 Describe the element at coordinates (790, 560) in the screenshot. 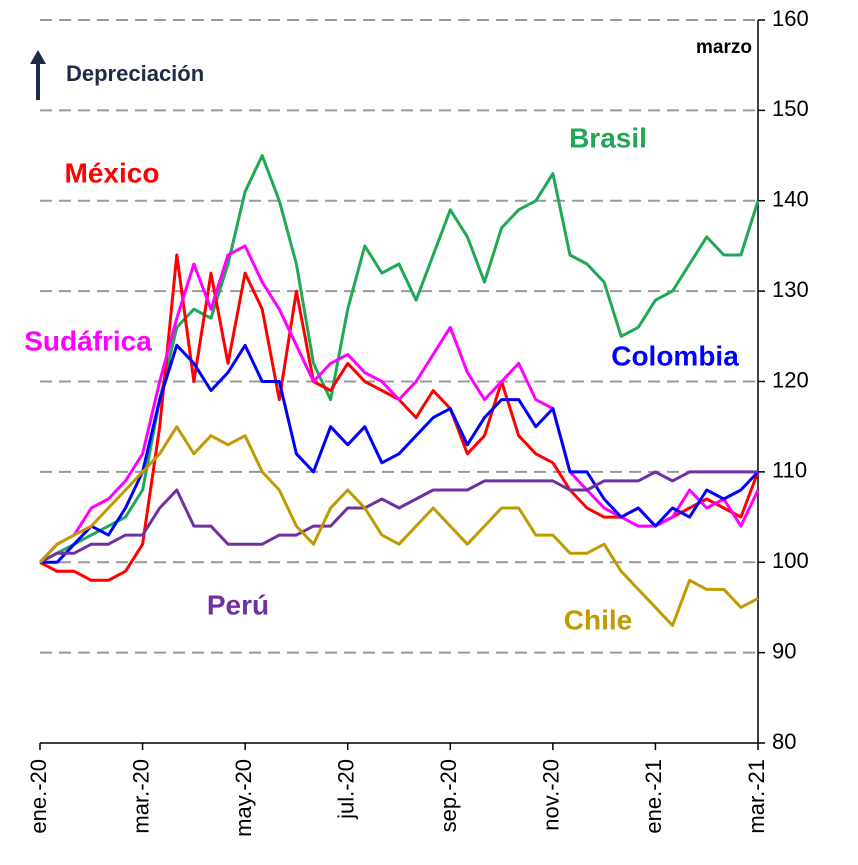

I see `y-tick-label: 100` at that location.